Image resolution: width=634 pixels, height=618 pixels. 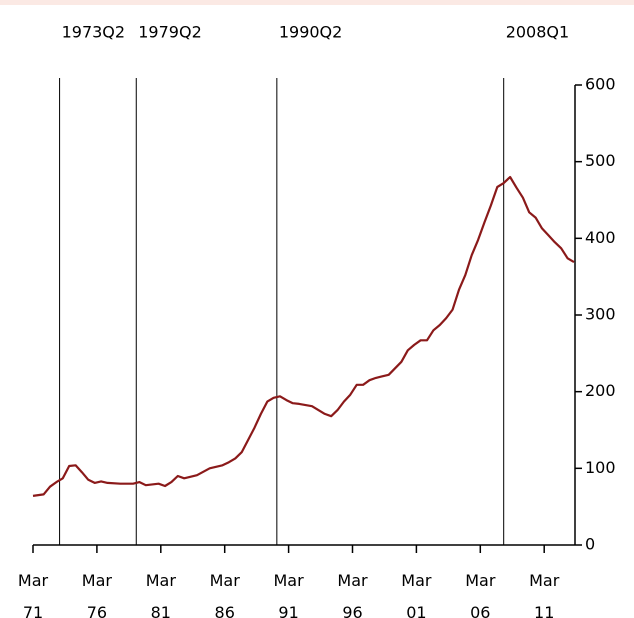 What do you see at coordinates (288, 610) in the screenshot?
I see `x-tick-label-line: 91` at bounding box center [288, 610].